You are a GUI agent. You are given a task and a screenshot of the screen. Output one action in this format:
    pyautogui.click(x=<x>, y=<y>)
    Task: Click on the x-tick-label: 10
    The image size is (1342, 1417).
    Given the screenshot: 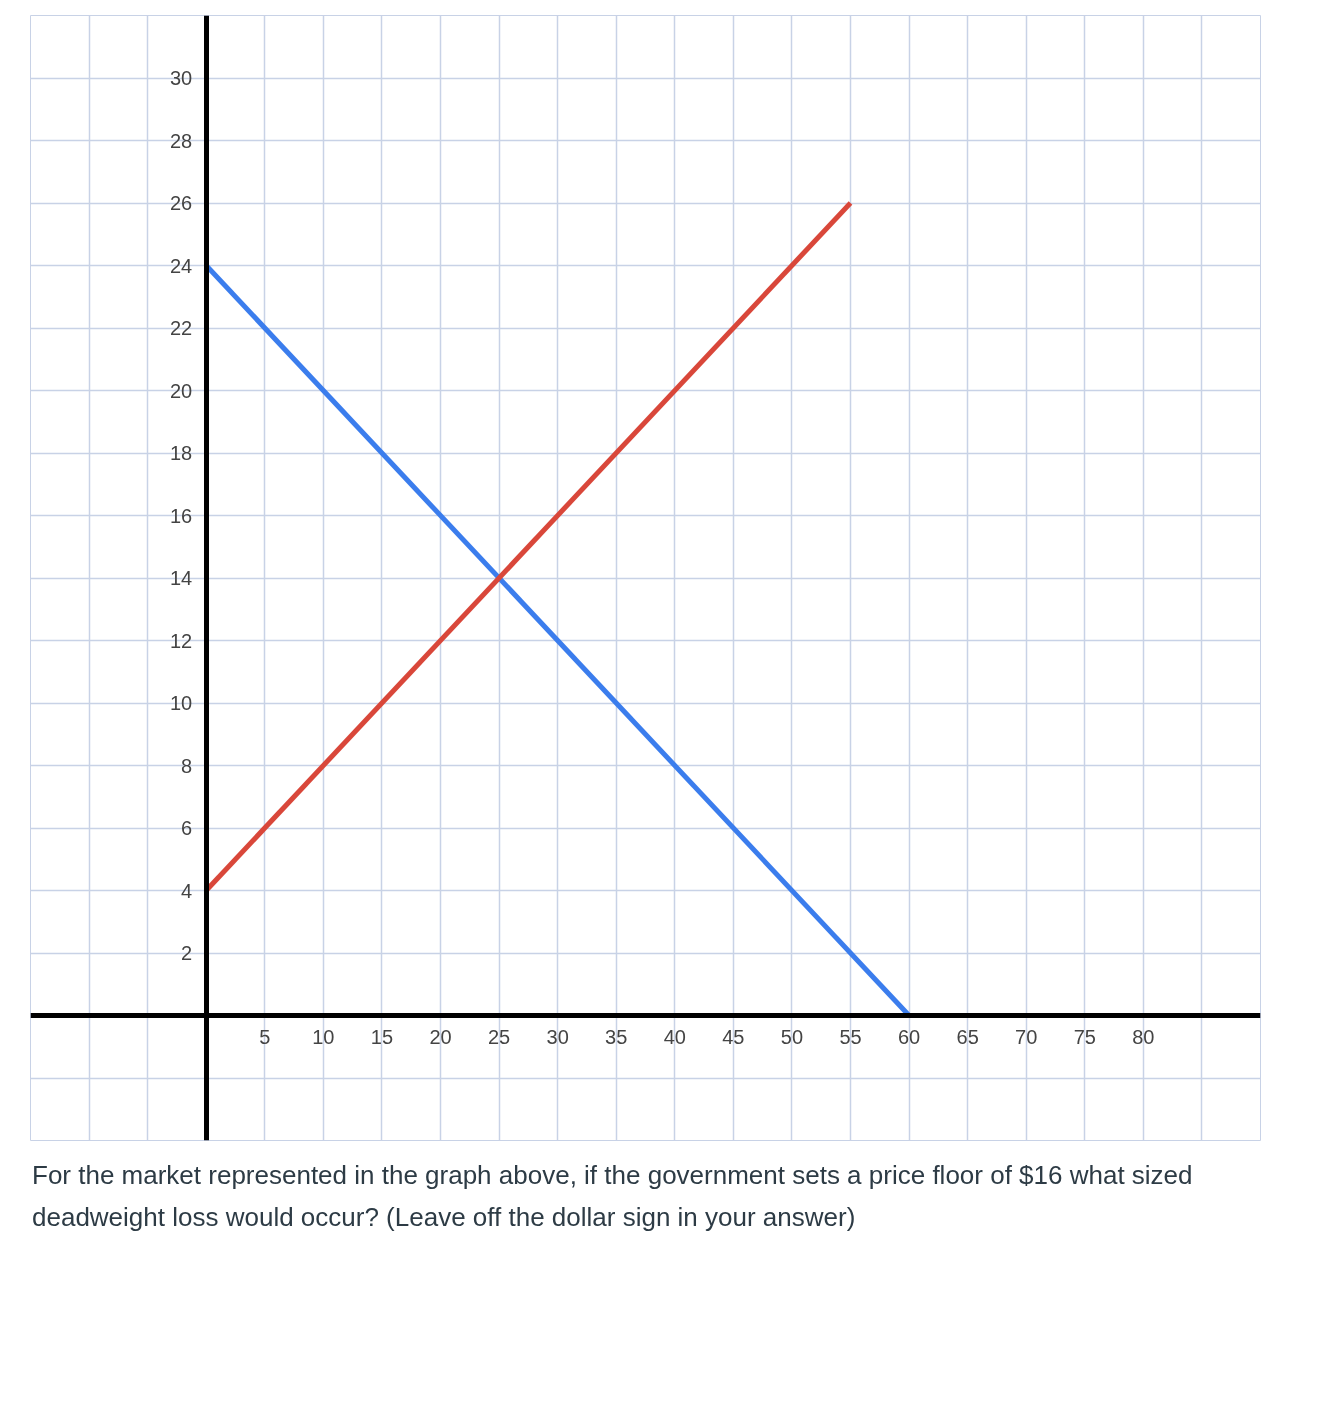 What is the action you would take?
    pyautogui.click(x=323, y=1036)
    